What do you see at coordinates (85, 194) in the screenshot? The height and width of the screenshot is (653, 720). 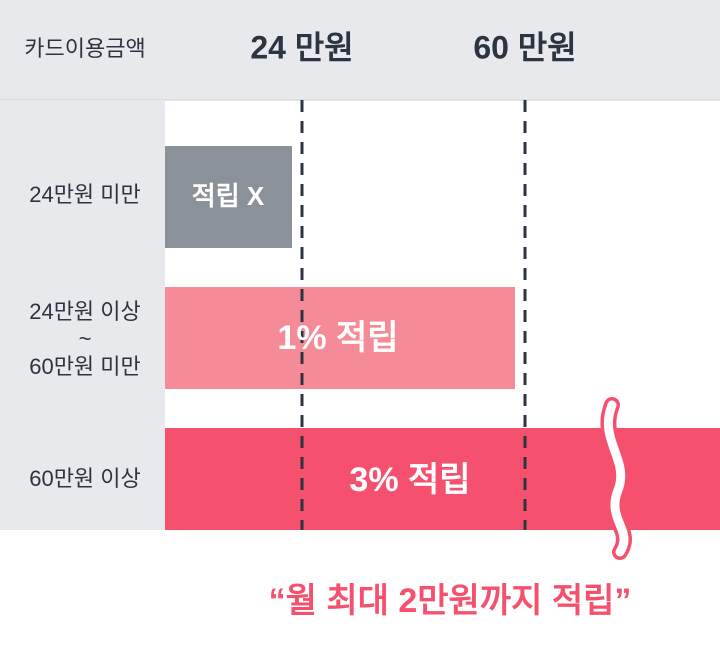 I see `row-label: 24만원 미만` at bounding box center [85, 194].